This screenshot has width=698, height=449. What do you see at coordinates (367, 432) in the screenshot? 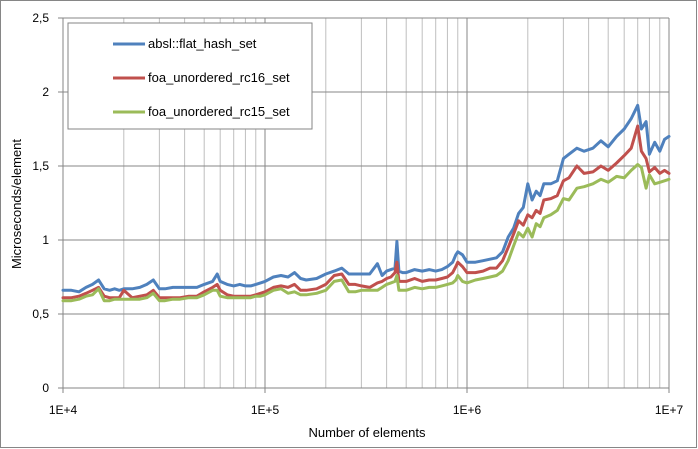
I see `x-axis-label: Number of elements` at bounding box center [367, 432].